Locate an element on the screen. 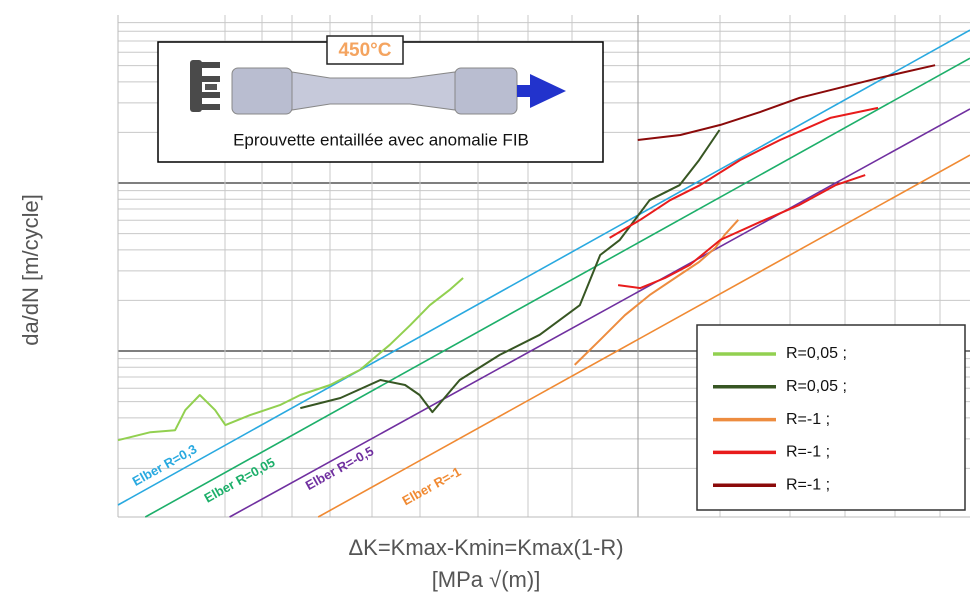 The image size is (970, 597). legend: R=0,05 ; R=0,05 ; R=-1 ; R=-1 ; R=-1 ; is located at coordinates (831, 417).